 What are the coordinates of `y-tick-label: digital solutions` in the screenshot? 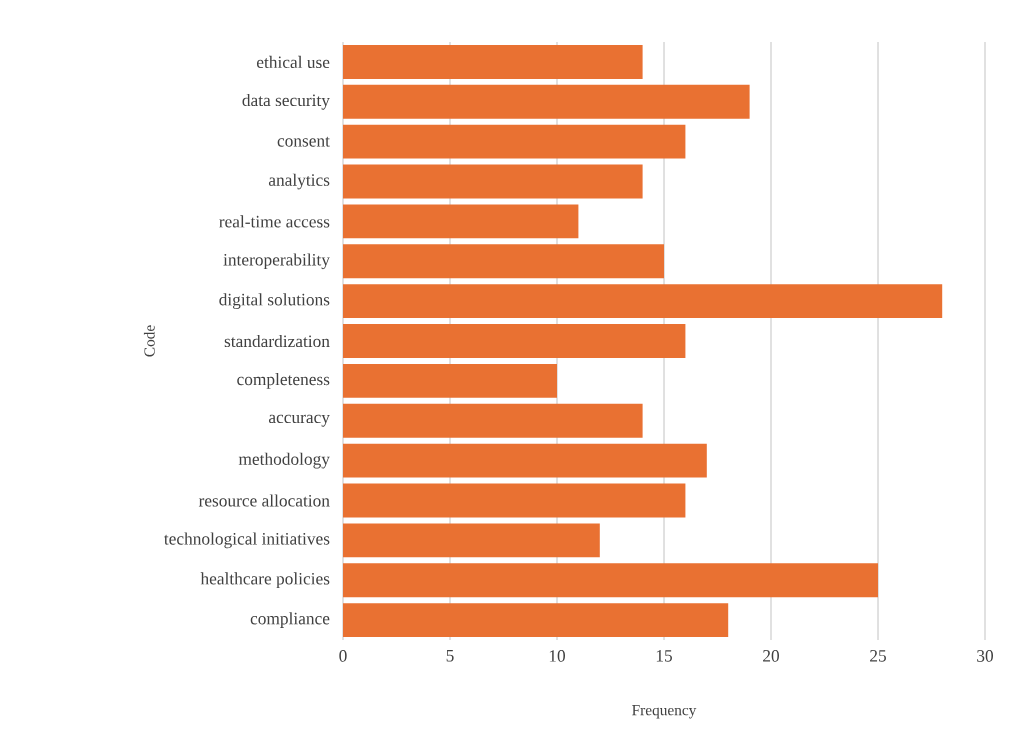 It's located at (274, 301).